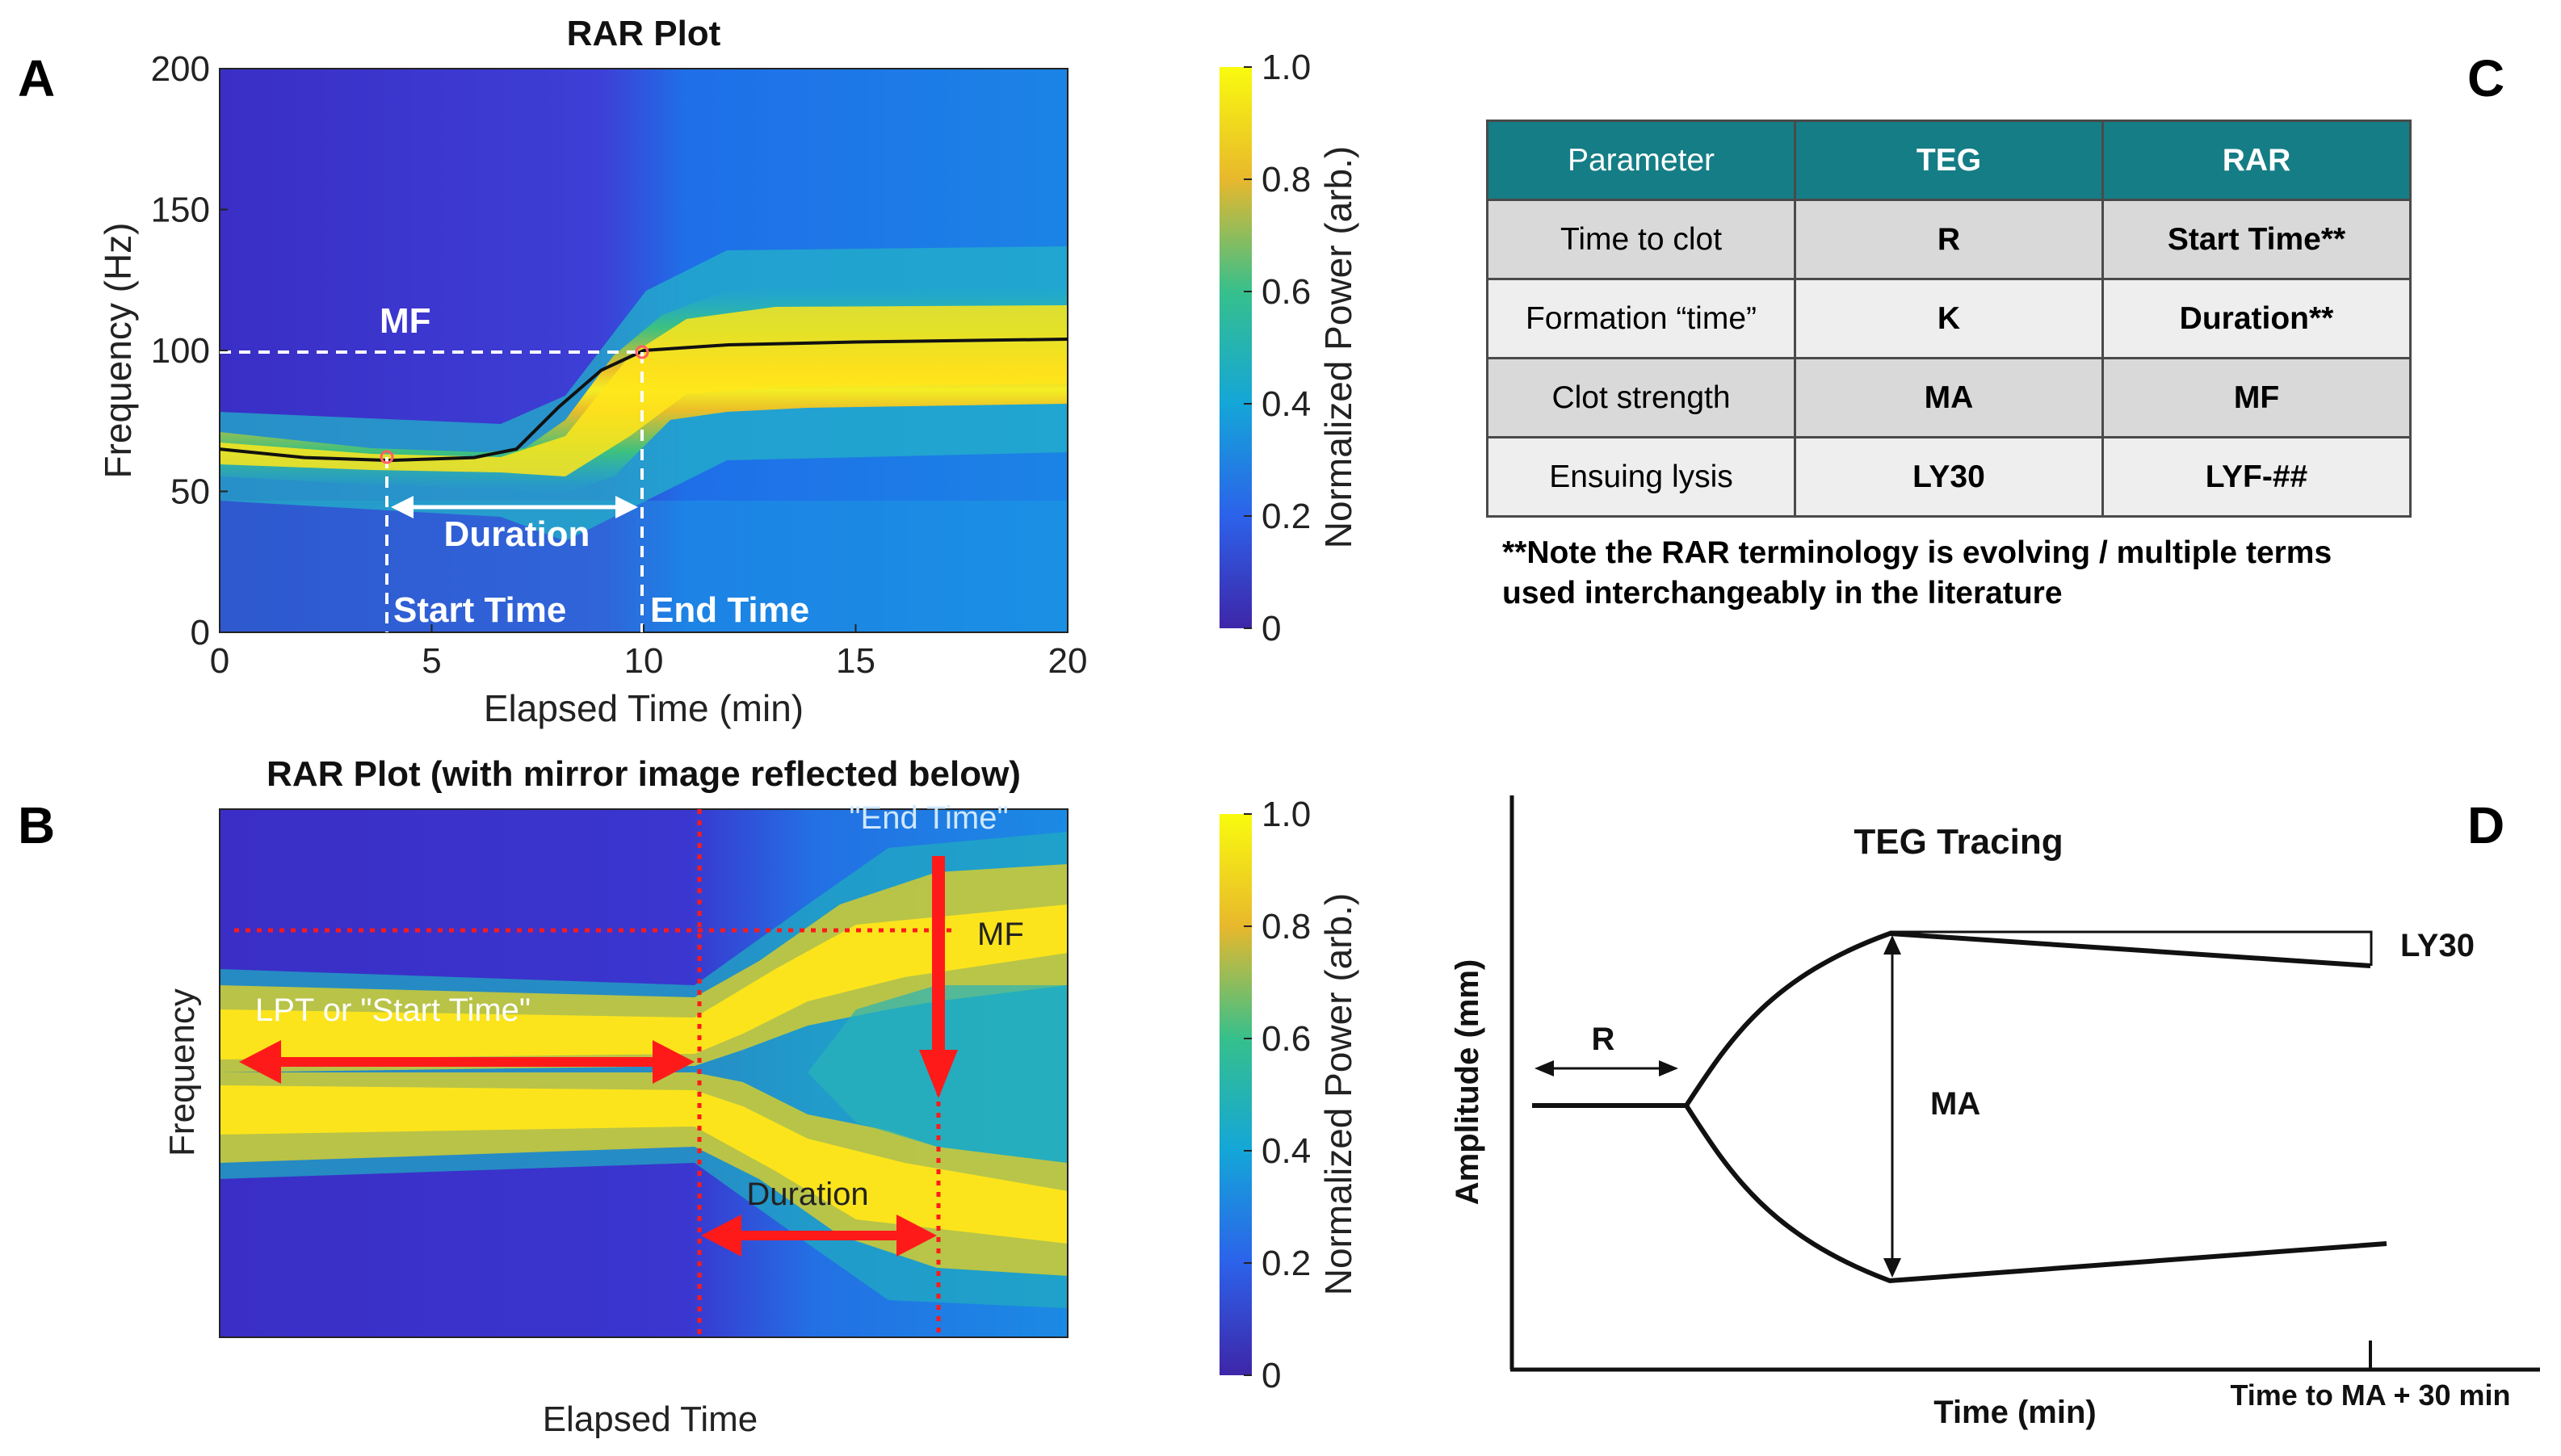 This screenshot has width=2561, height=1456. I want to click on r-label: R, so click(1603, 1039).